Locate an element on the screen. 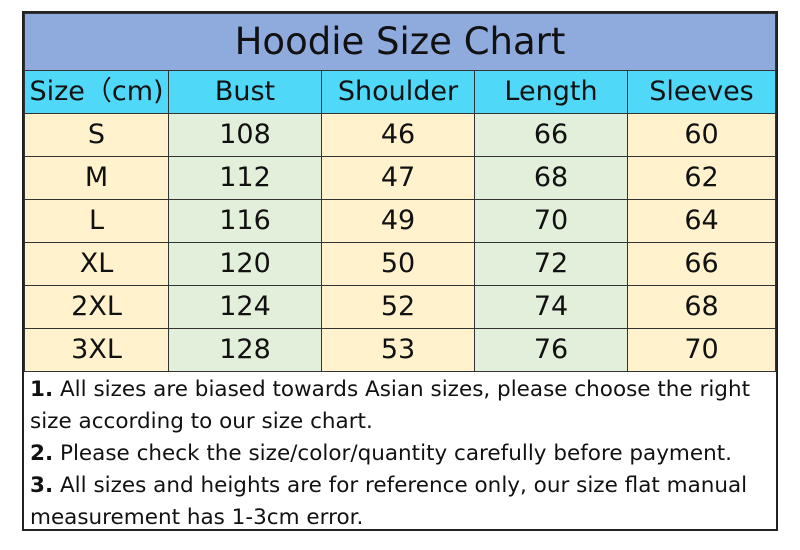 The image size is (800, 550). note-number: 2. is located at coordinates (42, 453).